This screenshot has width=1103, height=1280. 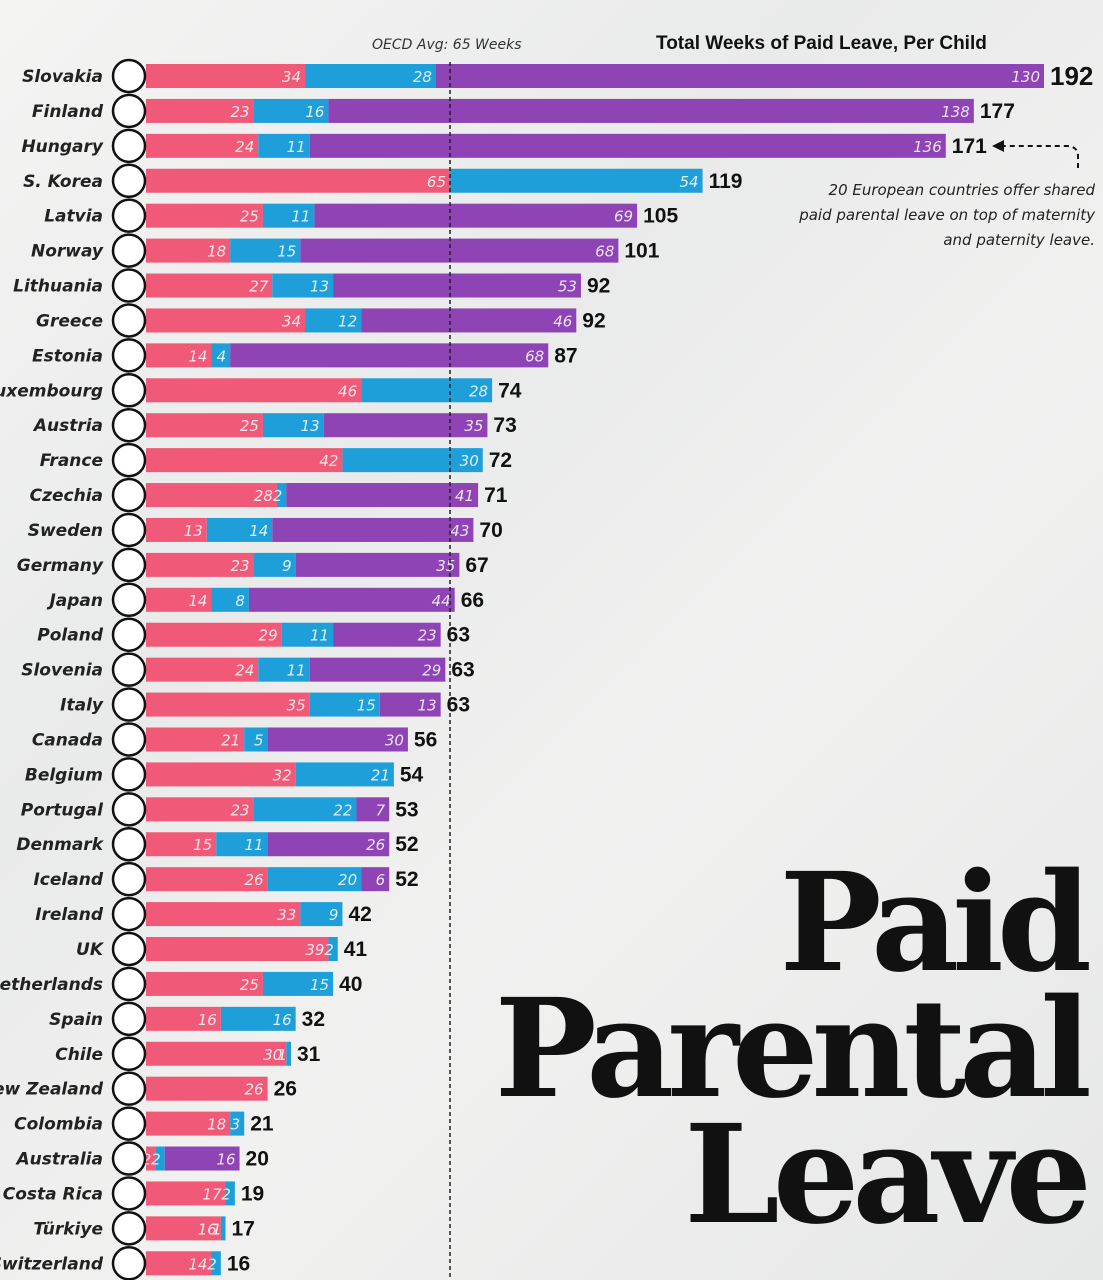 What do you see at coordinates (70, 636) in the screenshot?
I see `country-label: Poland` at bounding box center [70, 636].